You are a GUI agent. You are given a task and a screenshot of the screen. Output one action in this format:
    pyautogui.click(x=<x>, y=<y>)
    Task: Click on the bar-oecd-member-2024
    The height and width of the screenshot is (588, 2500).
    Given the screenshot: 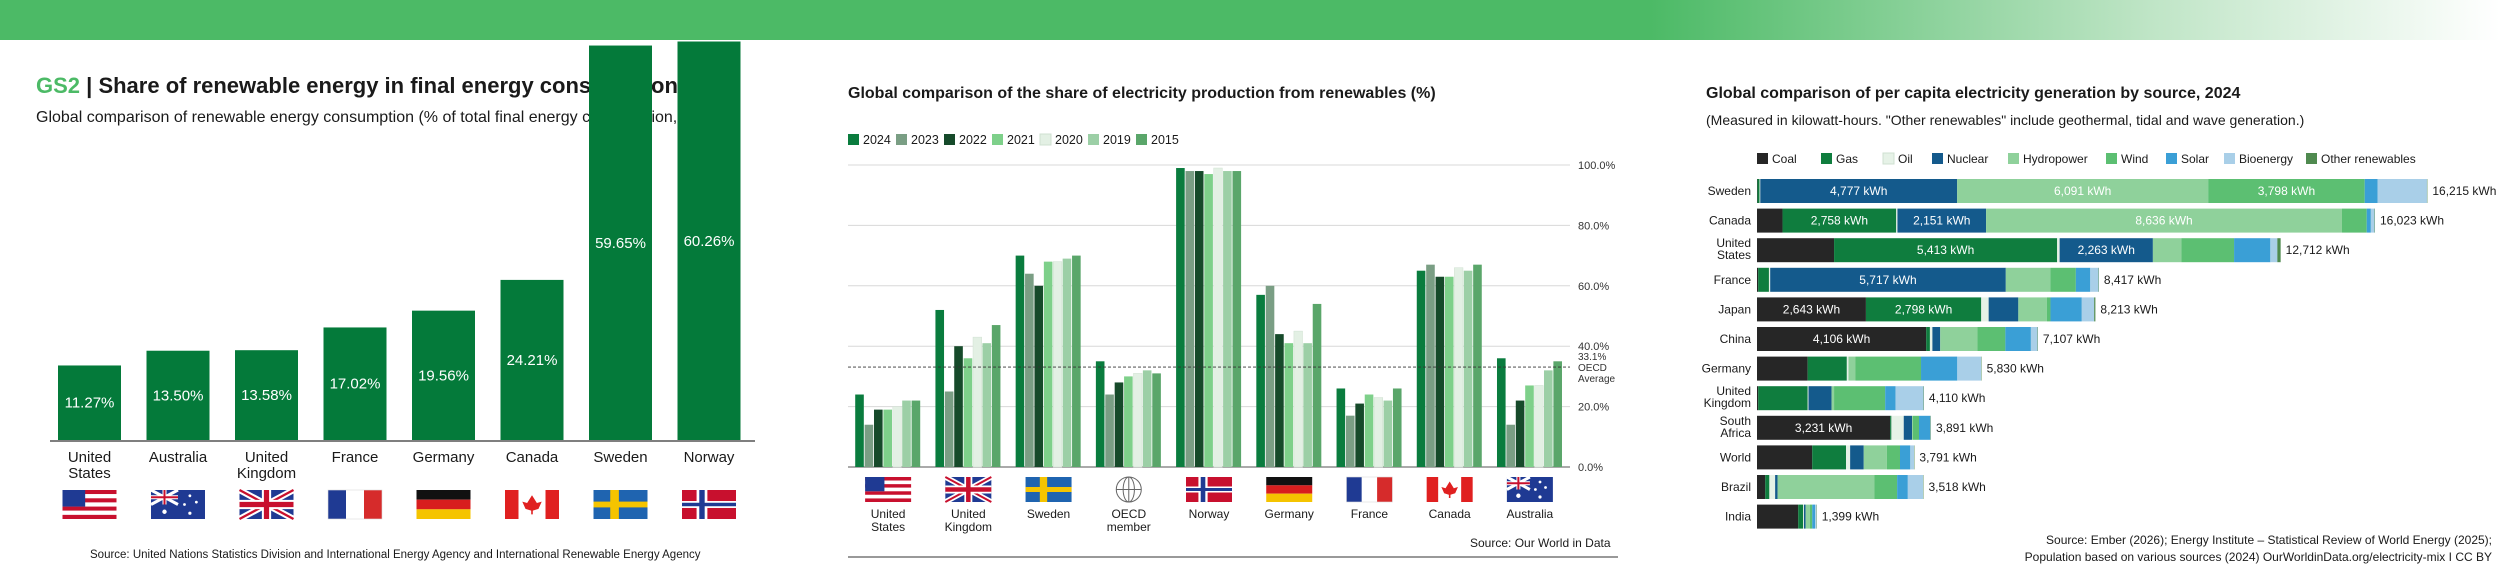 What is the action you would take?
    pyautogui.click(x=1100, y=414)
    